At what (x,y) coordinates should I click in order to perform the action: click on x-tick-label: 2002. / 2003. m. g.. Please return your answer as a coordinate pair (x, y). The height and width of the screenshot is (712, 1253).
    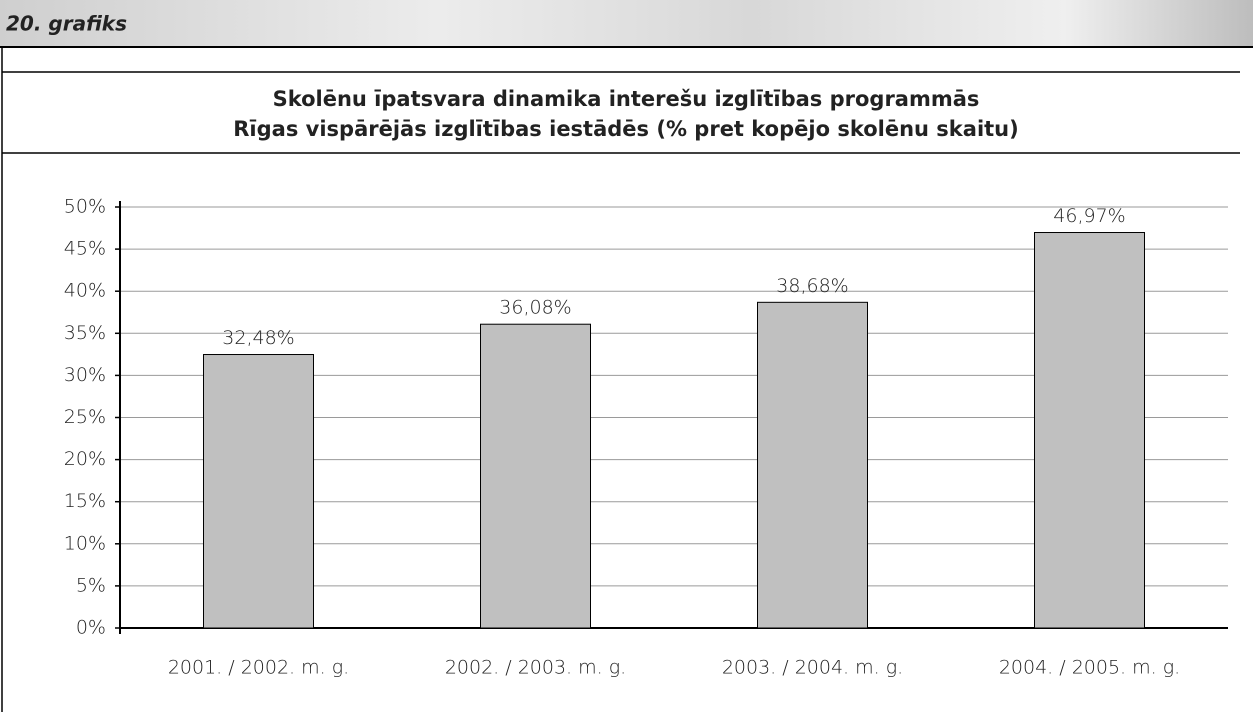
    Looking at the image, I should click on (535, 668).